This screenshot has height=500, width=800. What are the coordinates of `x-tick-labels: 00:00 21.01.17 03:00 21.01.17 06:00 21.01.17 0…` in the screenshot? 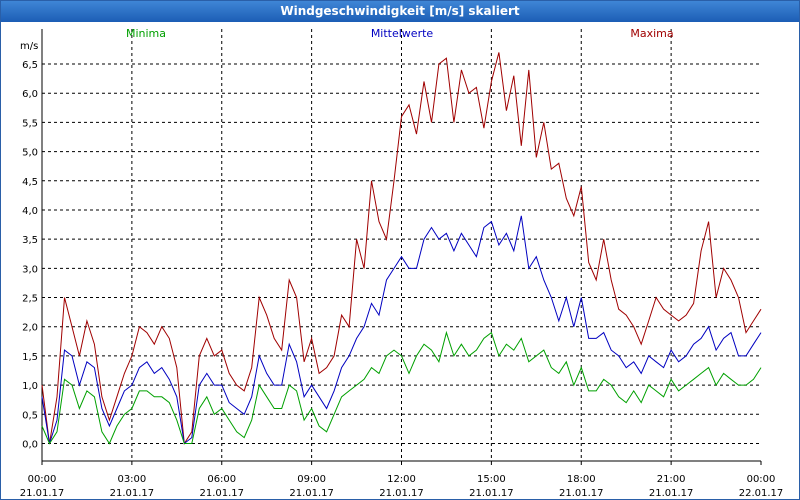 It's located at (402, 486).